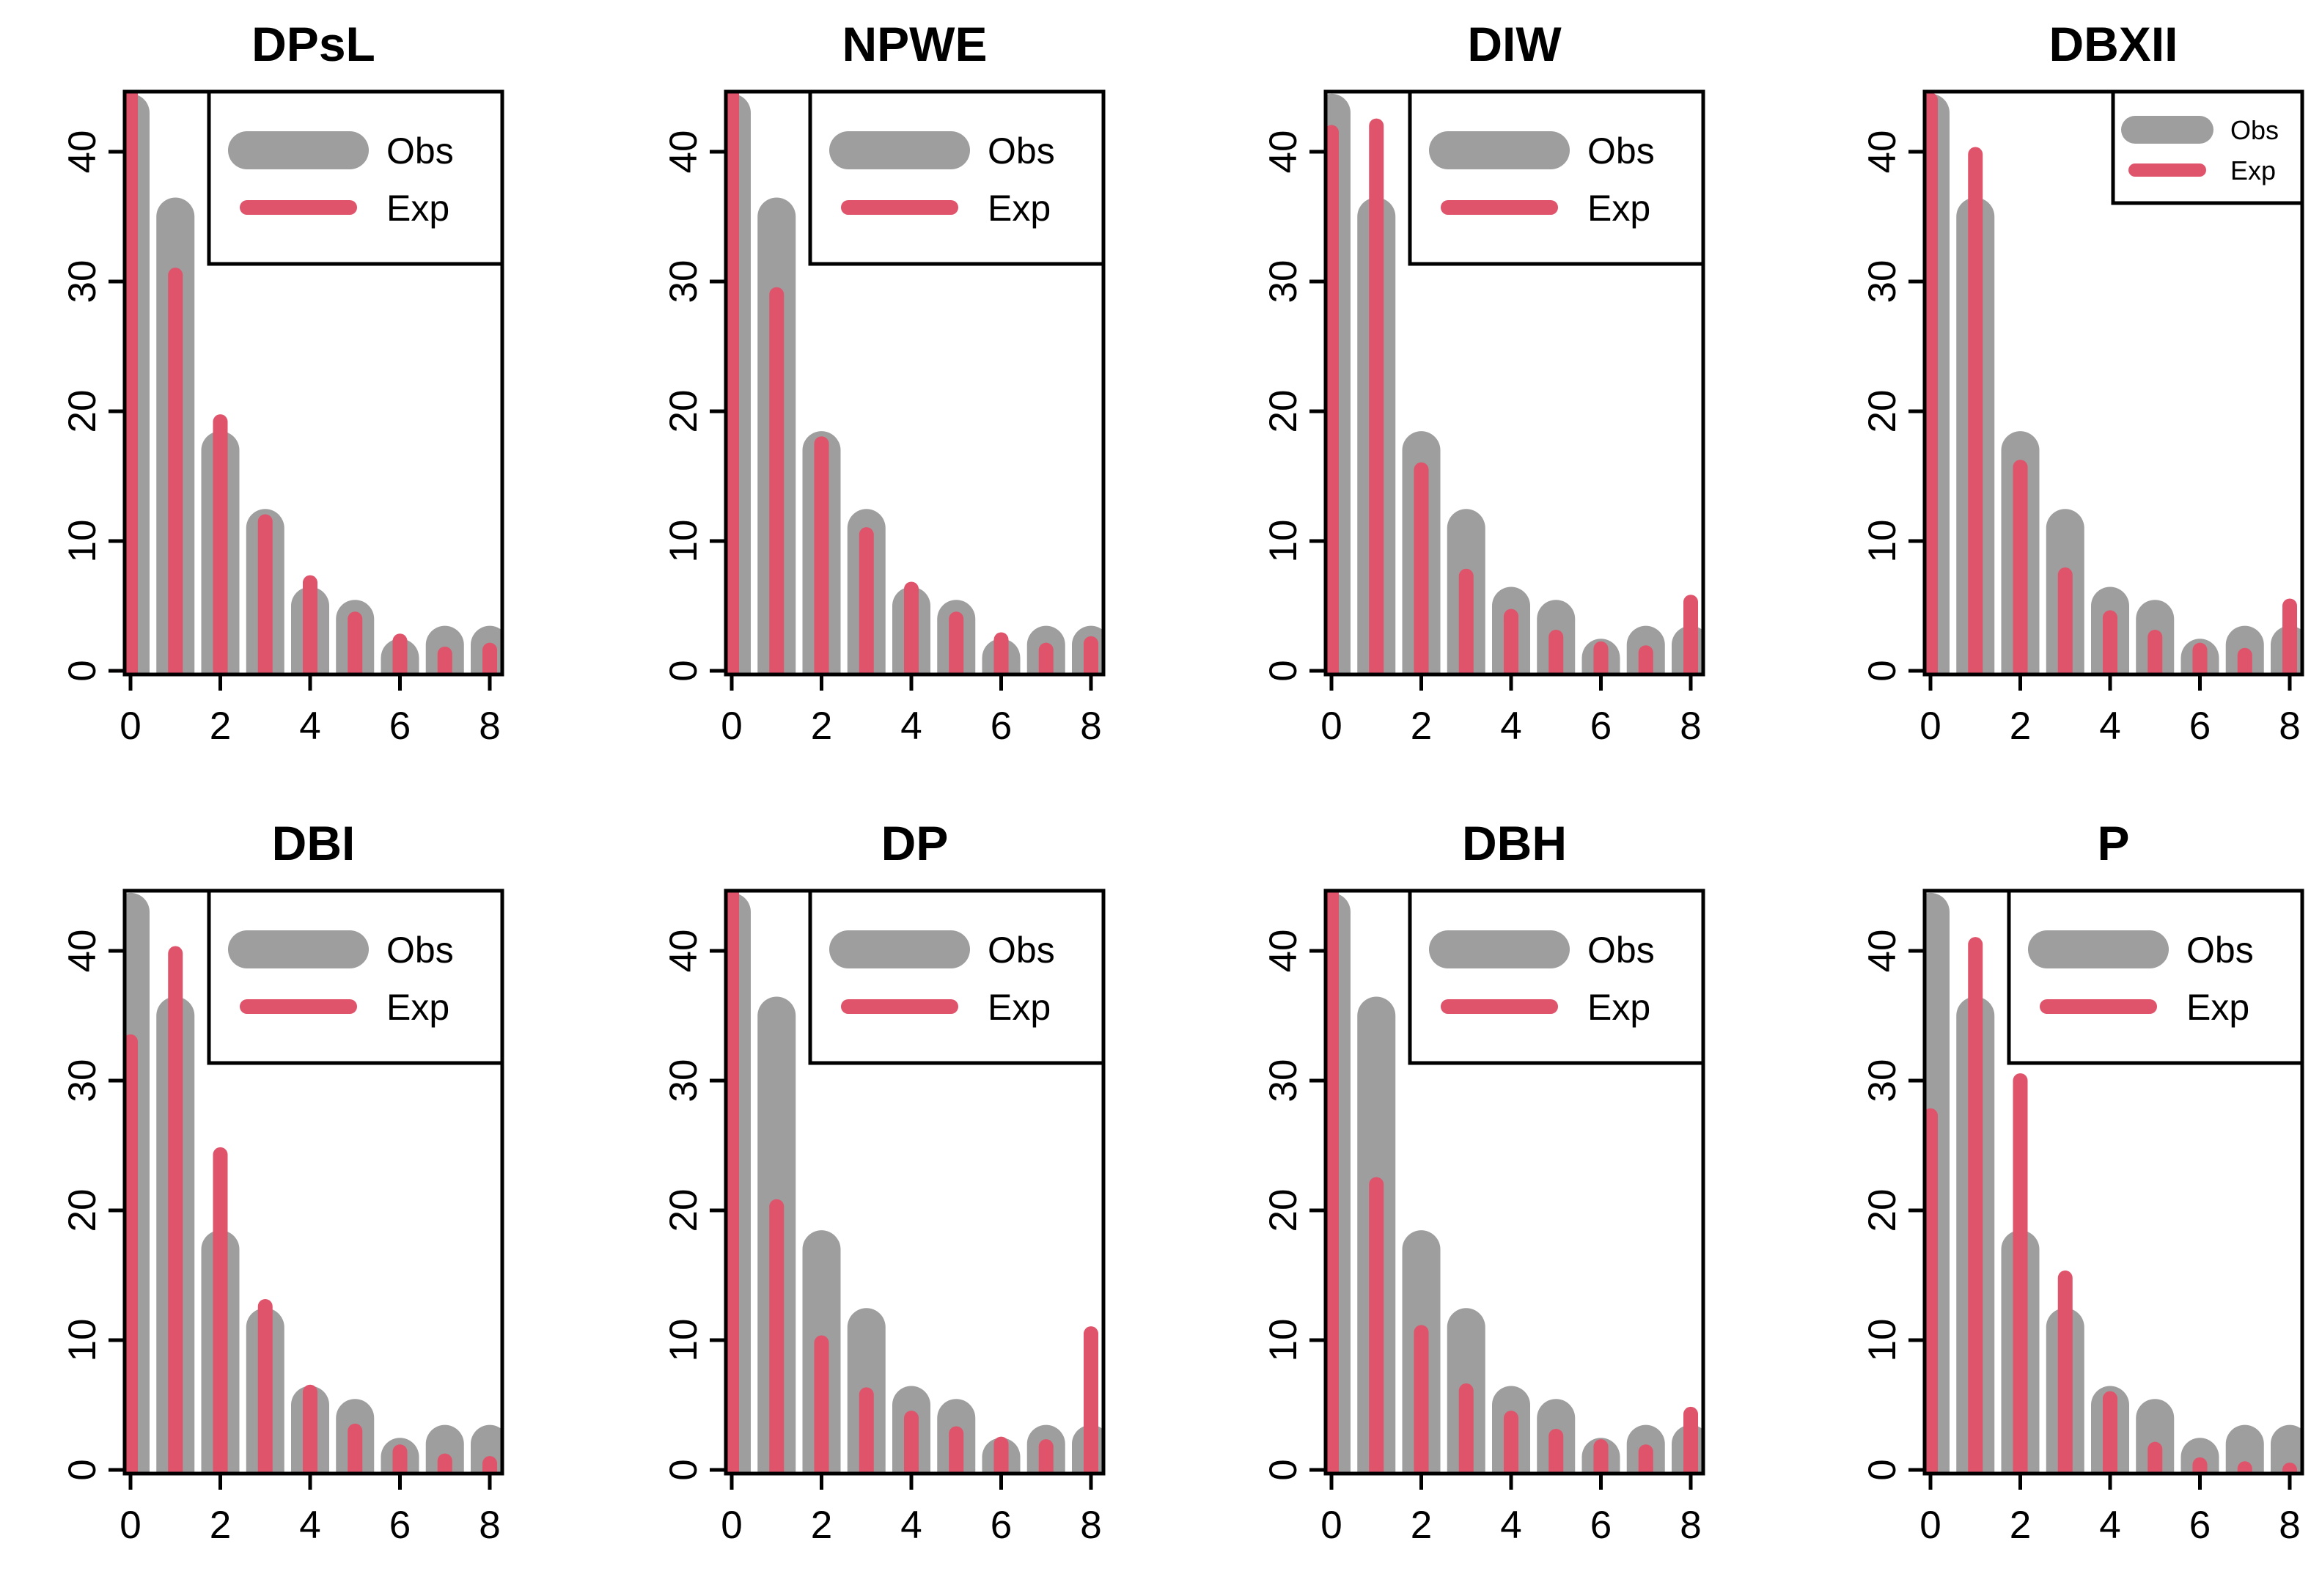  Describe the element at coordinates (314, 843) in the screenshot. I see `panel-title: DBI` at that location.